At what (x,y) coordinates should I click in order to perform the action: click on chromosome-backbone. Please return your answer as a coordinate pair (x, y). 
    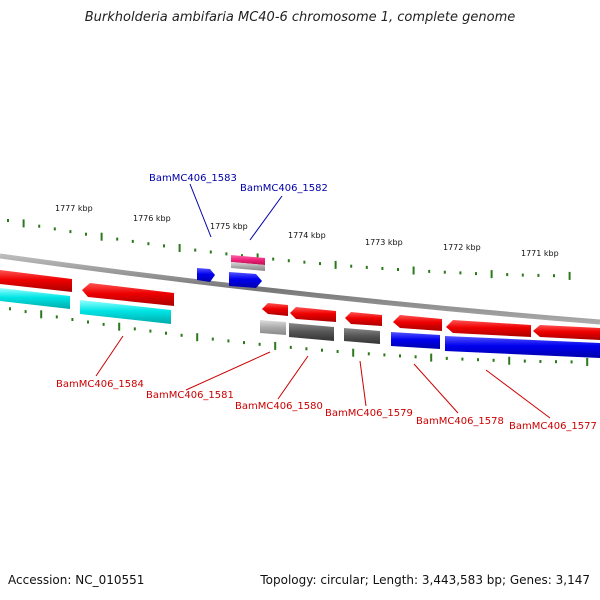
    Looking at the image, I should click on (300, 289).